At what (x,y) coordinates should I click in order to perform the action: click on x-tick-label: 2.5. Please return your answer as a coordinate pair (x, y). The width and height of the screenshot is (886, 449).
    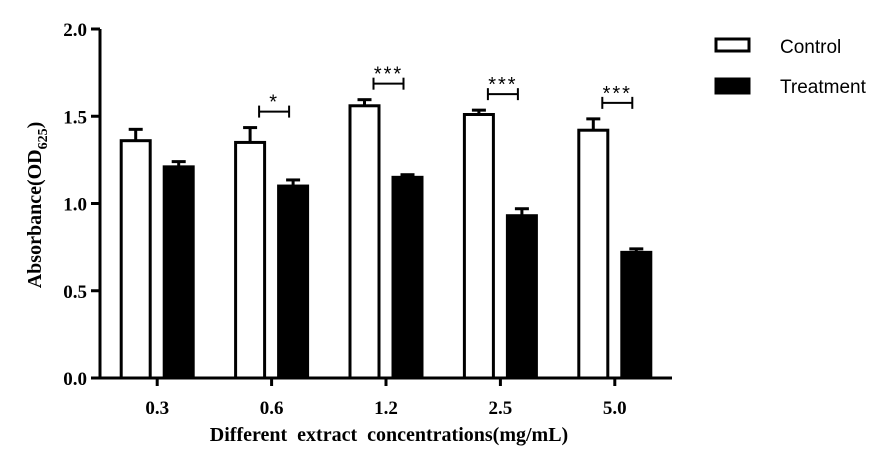
    Looking at the image, I should click on (501, 408).